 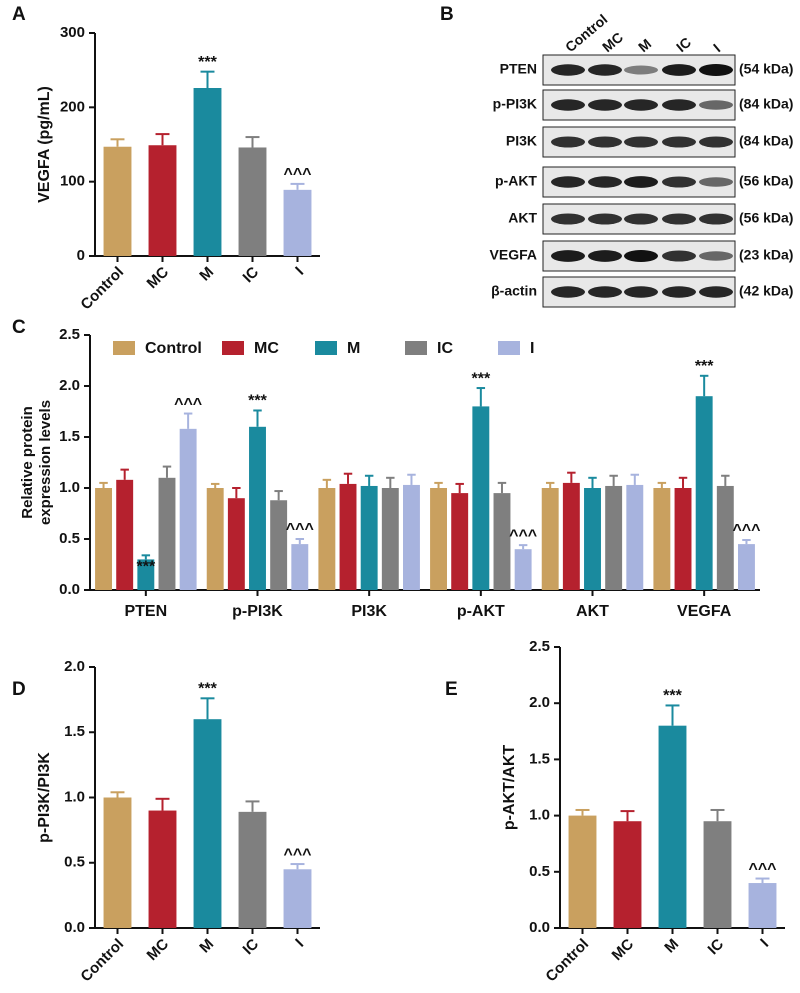 I want to click on legend-label: MC, so click(x=266, y=348).